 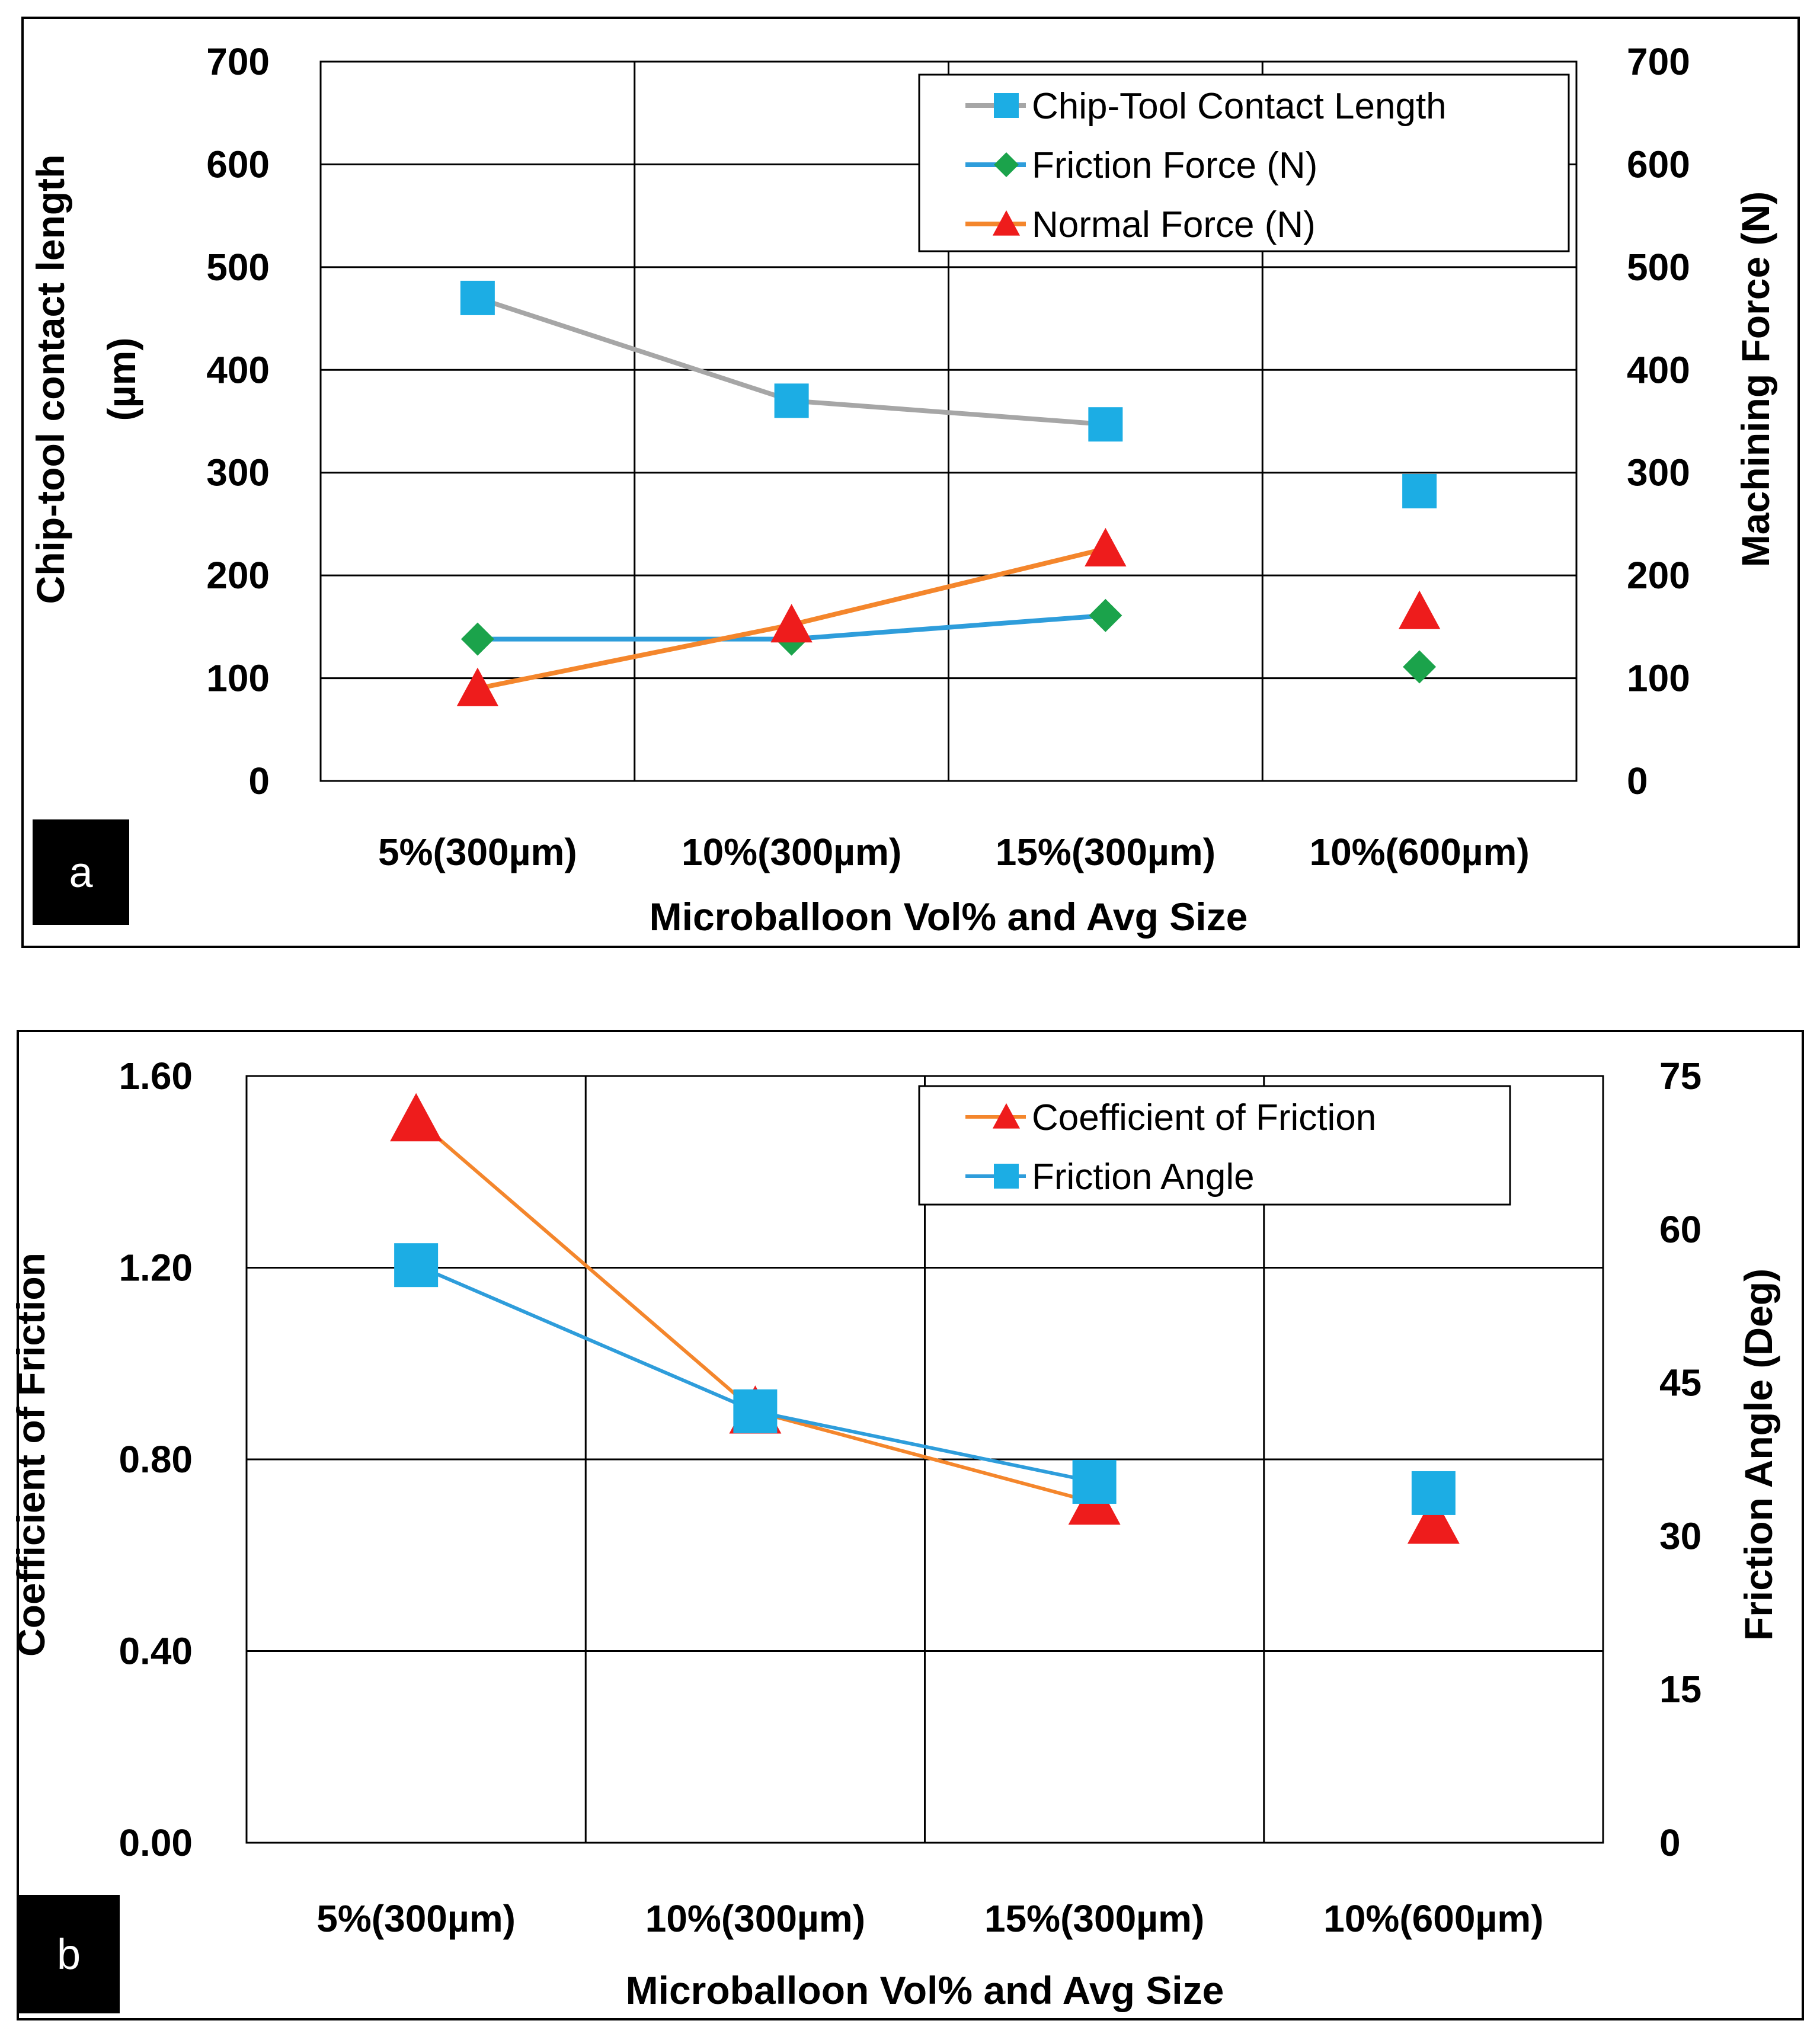 I want to click on y2-tick-label: 500, so click(x=1658, y=267).